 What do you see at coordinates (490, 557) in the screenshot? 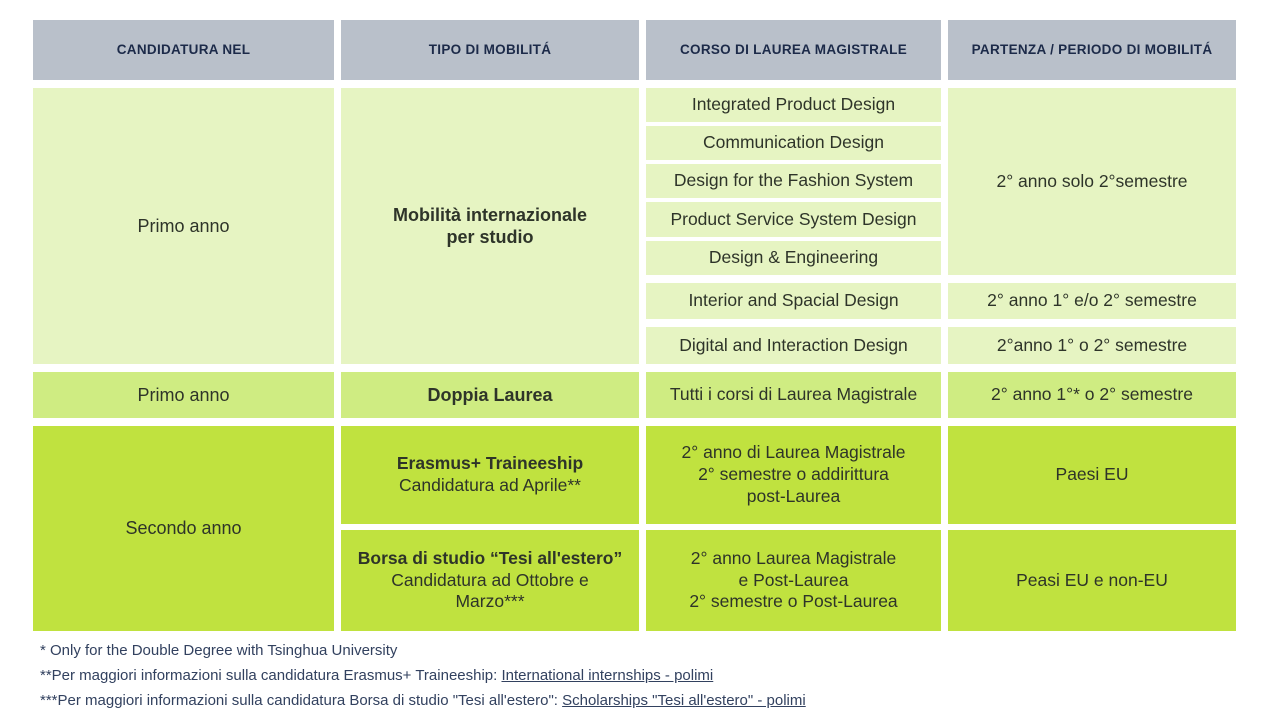
I see `borsa-title: Borsa di studio “Tesi all'estero”` at bounding box center [490, 557].